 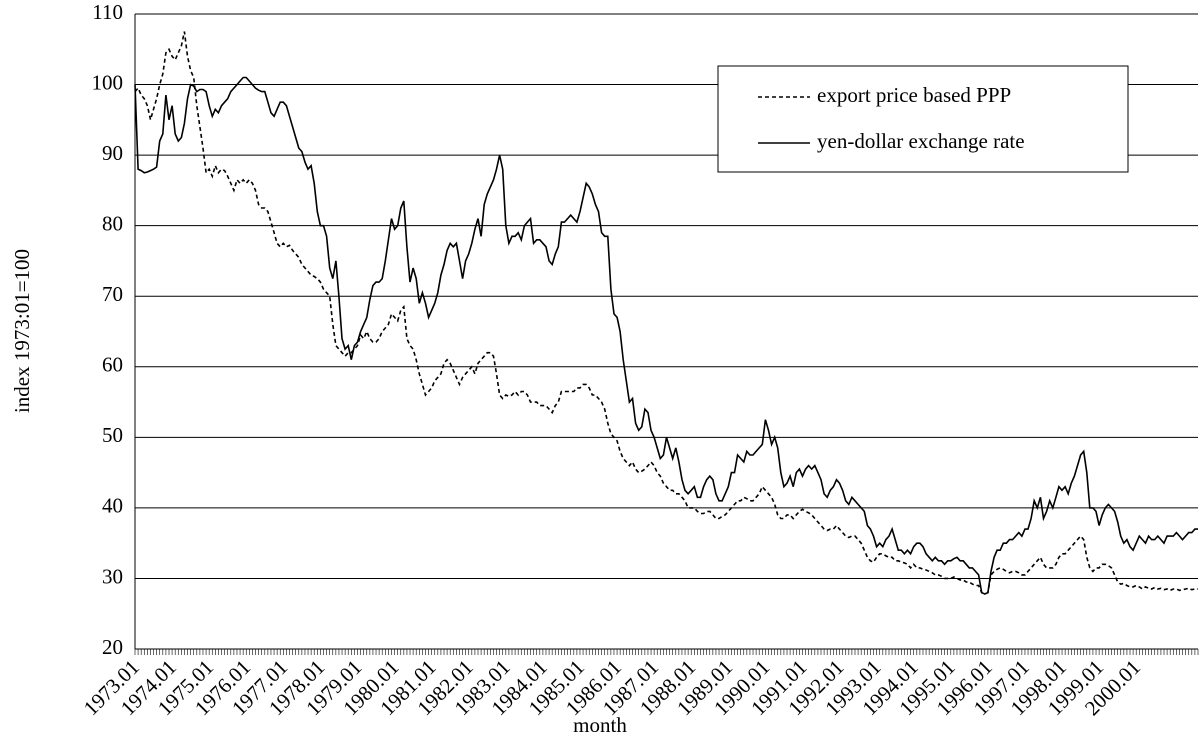 What do you see at coordinates (112, 294) in the screenshot?
I see `y-tick-label: 70` at bounding box center [112, 294].